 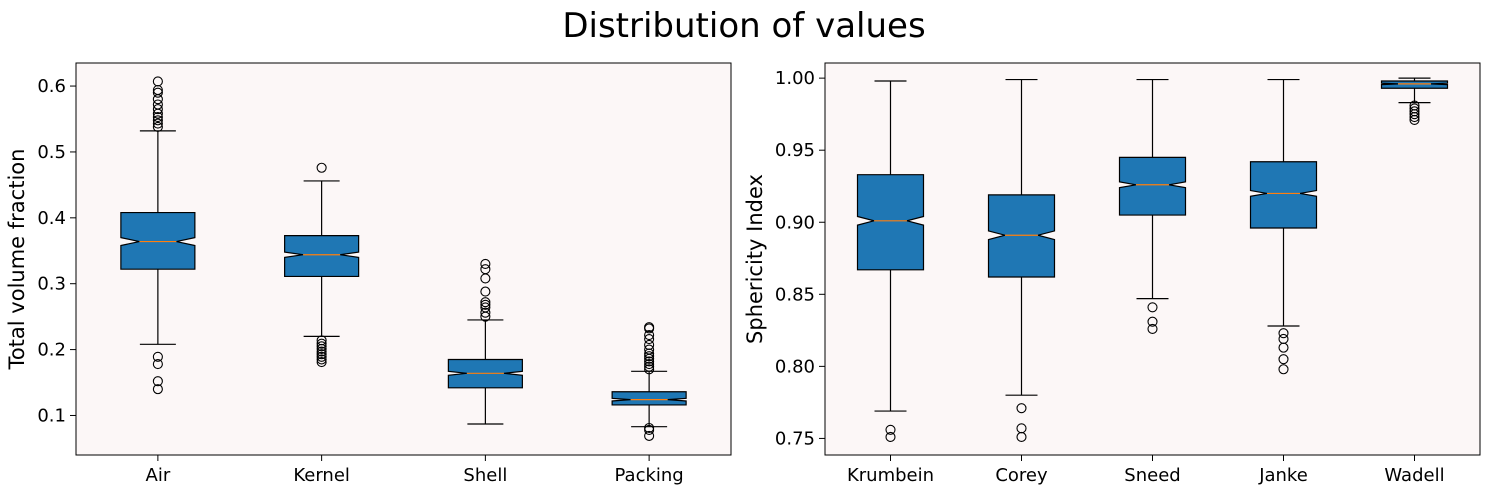 I want to click on x-tick-label: Shell, so click(x=485, y=475).